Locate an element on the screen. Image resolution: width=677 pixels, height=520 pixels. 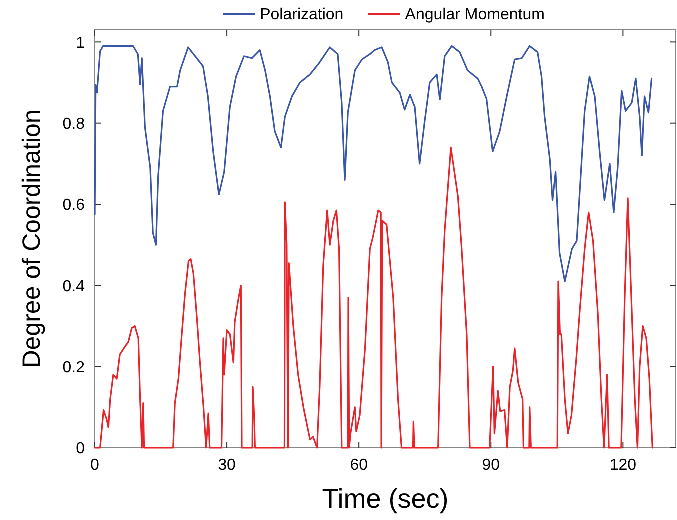
y-axis-title: Degree of Coordination is located at coordinates (32, 239).